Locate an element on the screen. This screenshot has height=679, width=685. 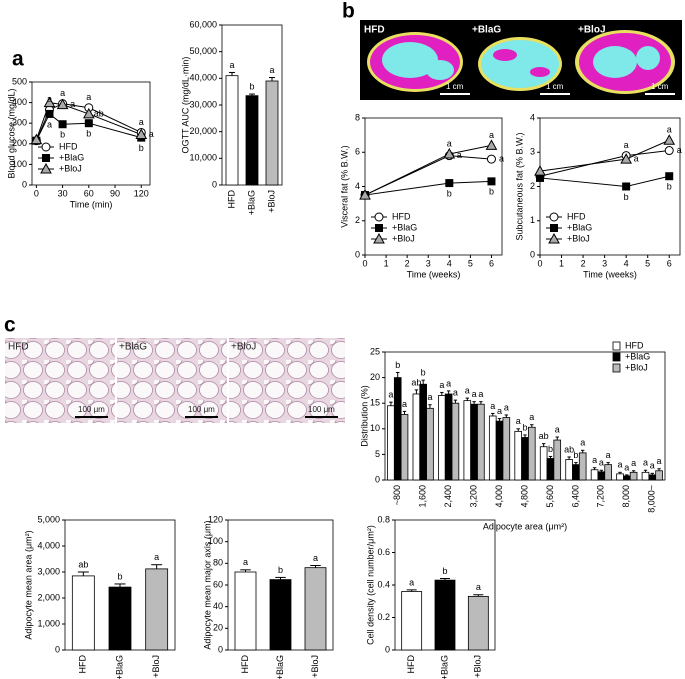
y-axis-label: Distribution (%) is located at coordinates (364, 416).